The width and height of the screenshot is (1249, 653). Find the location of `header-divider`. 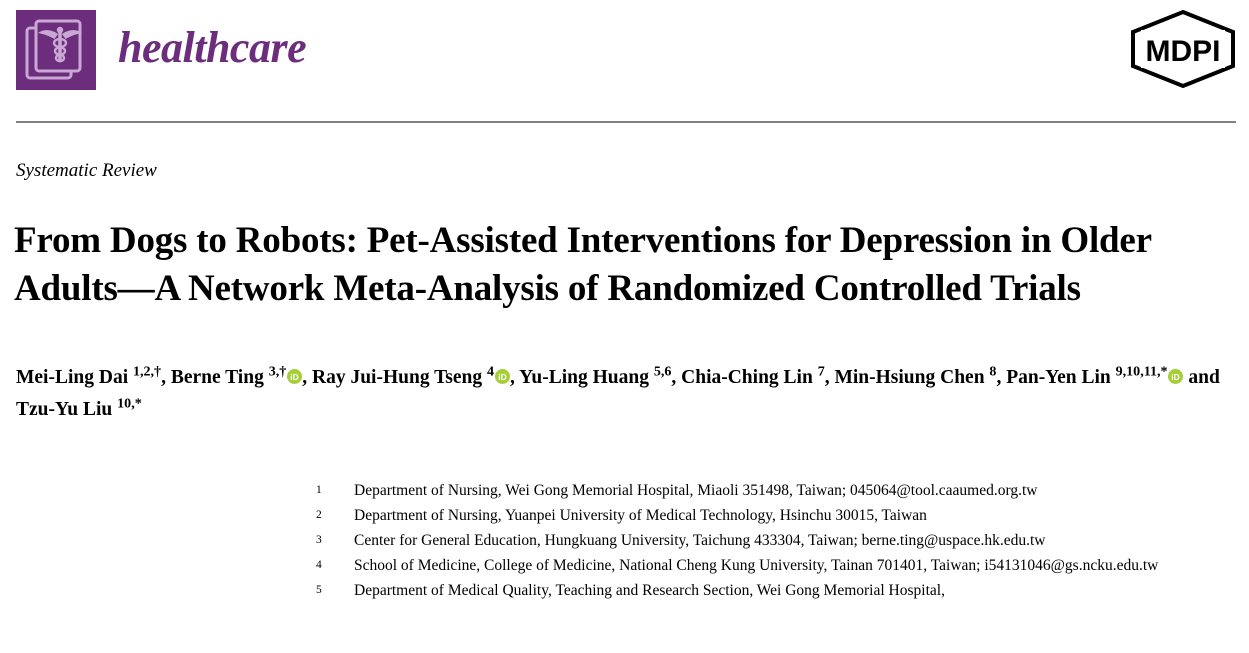

header-divider is located at coordinates (626, 122).